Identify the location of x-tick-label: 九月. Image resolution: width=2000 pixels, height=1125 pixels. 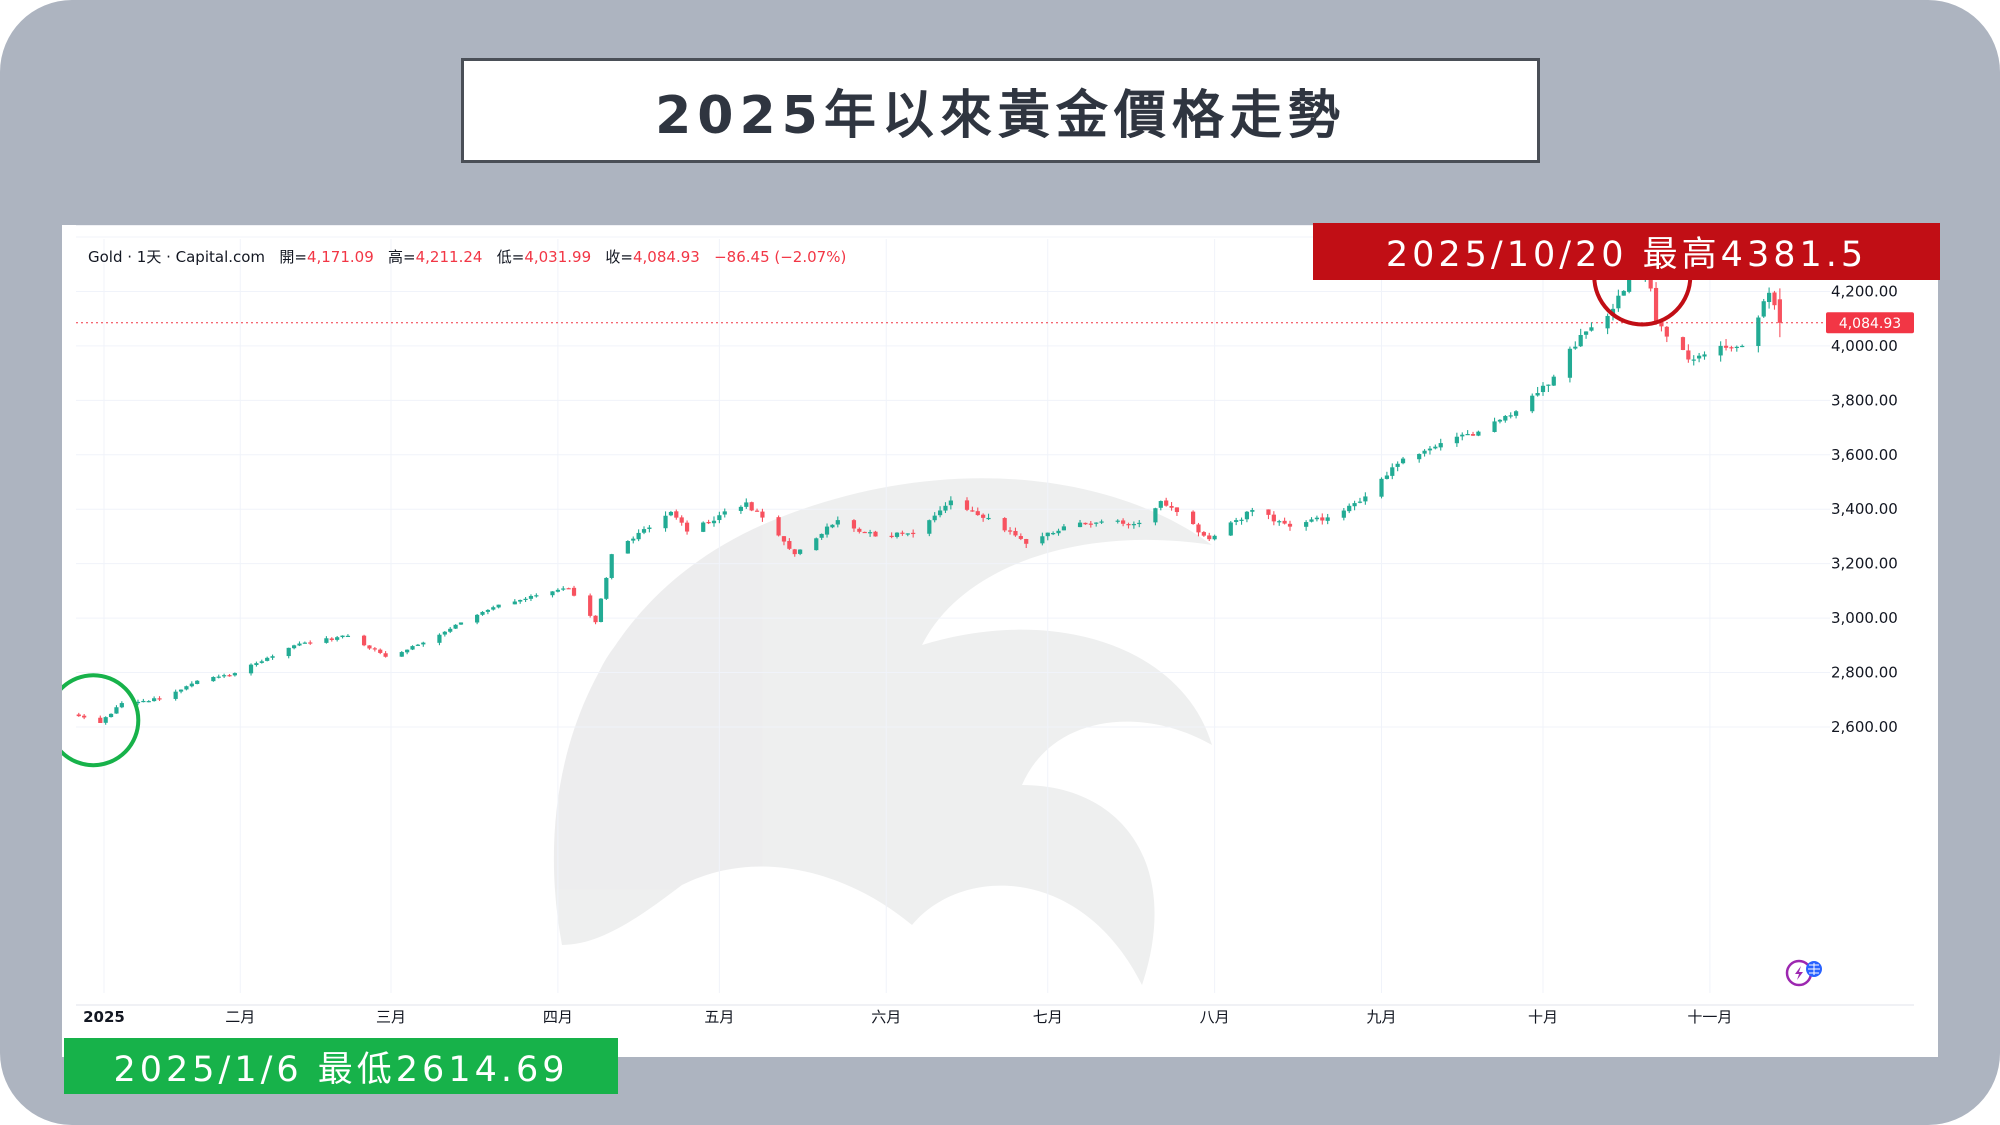
(1382, 1017).